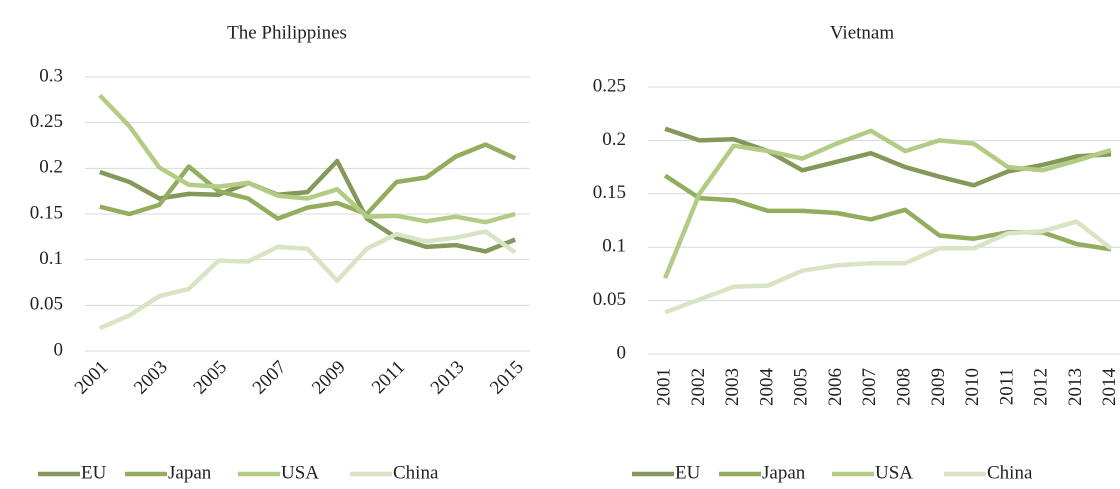 The width and height of the screenshot is (1120, 489). What do you see at coordinates (766, 387) in the screenshot?
I see `x-tick-label: 2004` at bounding box center [766, 387].